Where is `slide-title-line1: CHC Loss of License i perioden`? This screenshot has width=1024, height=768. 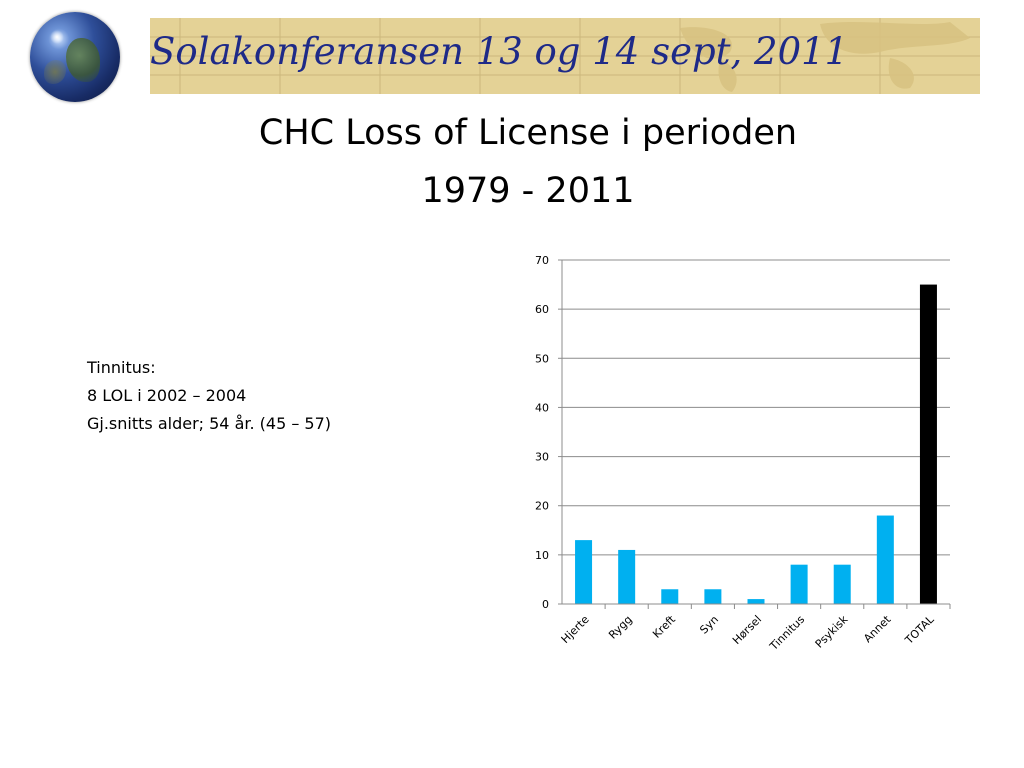
slide-title-line1: CHC Loss of License i perioden is located at coordinates (528, 133).